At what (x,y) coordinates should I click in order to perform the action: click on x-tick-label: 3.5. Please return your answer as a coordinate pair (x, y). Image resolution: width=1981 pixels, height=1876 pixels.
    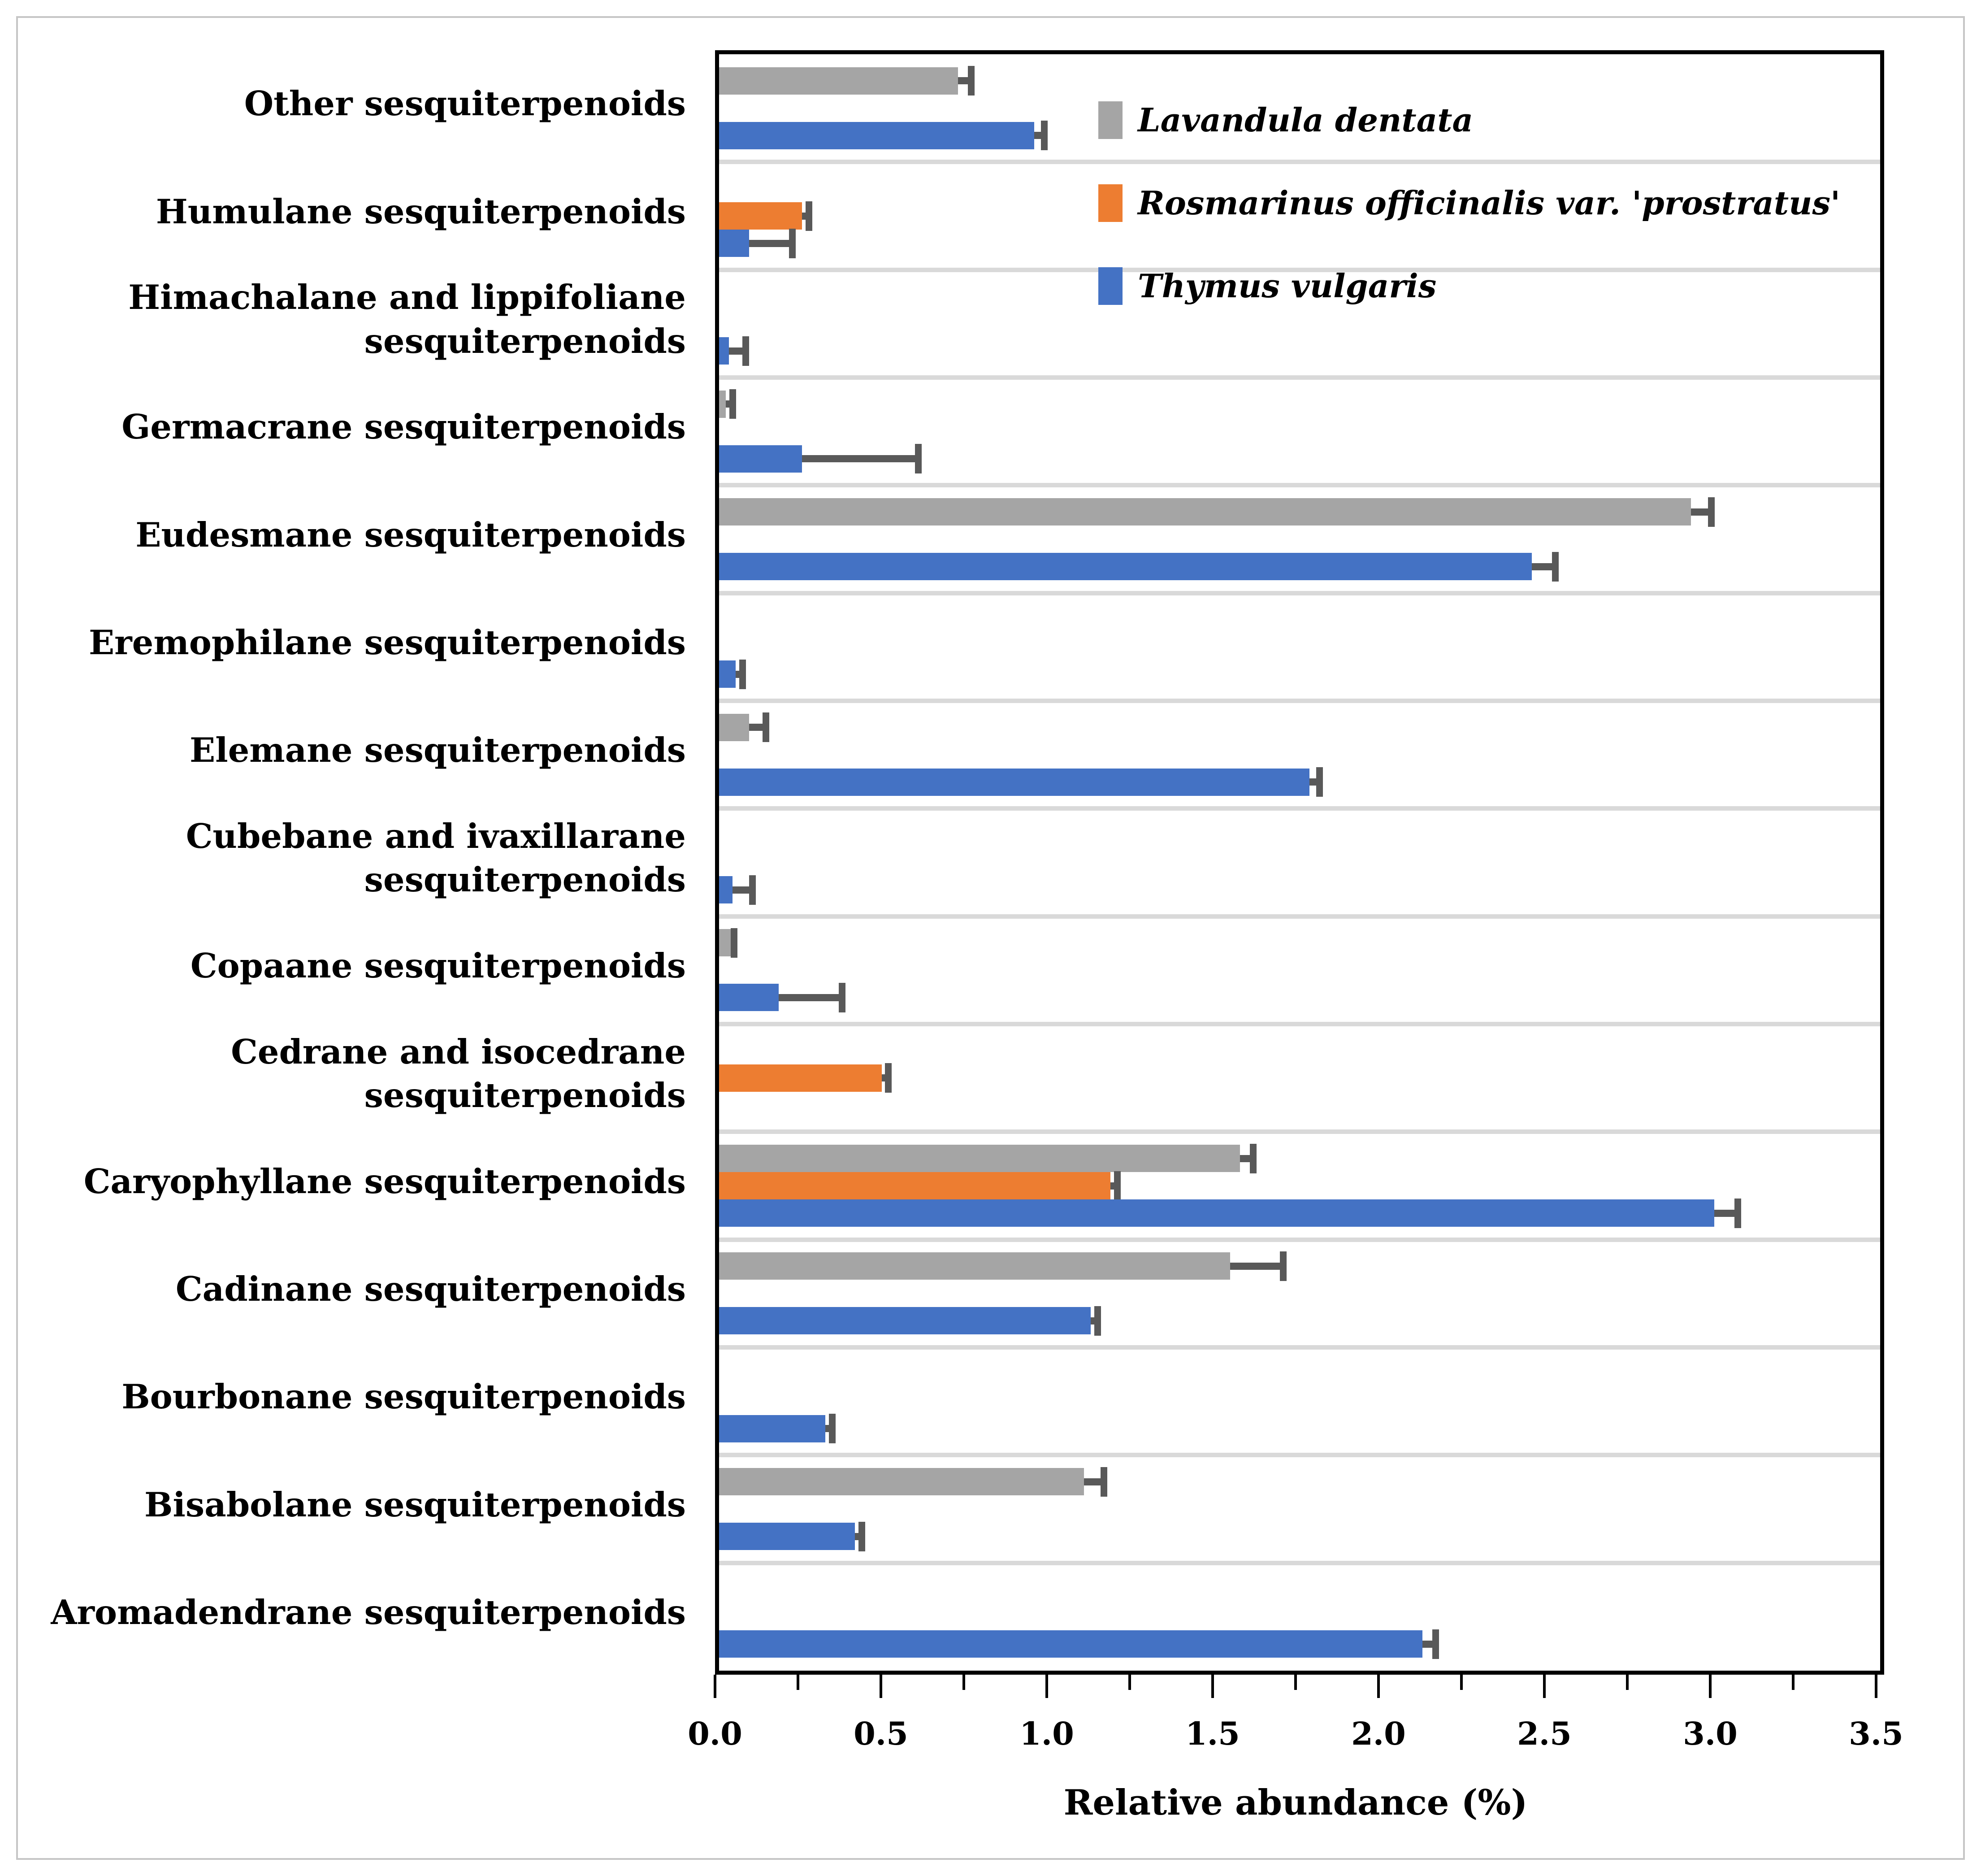
    Looking at the image, I should click on (1876, 1733).